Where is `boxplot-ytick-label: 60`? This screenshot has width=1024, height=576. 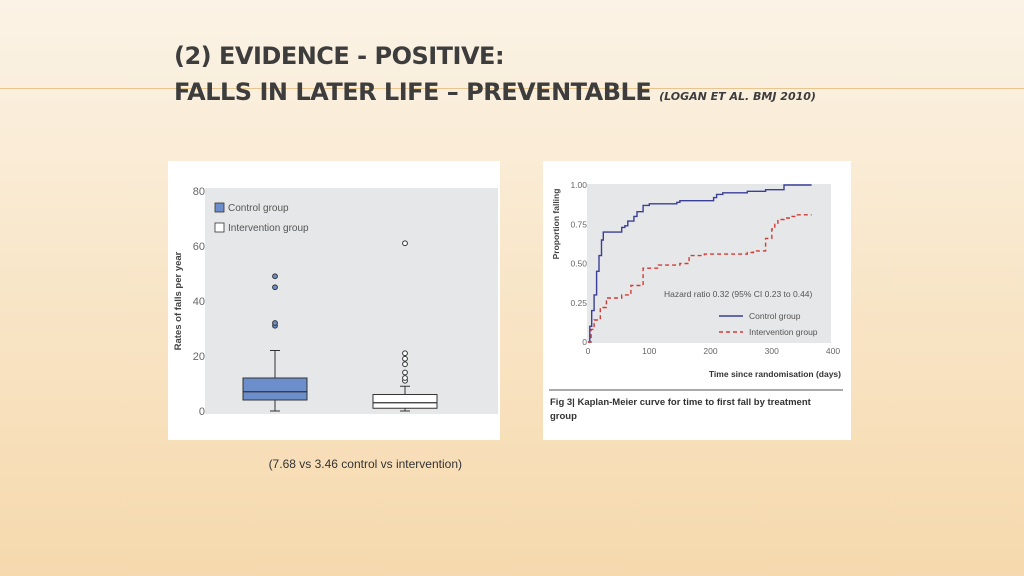 boxplot-ytick-label: 60 is located at coordinates (199, 247).